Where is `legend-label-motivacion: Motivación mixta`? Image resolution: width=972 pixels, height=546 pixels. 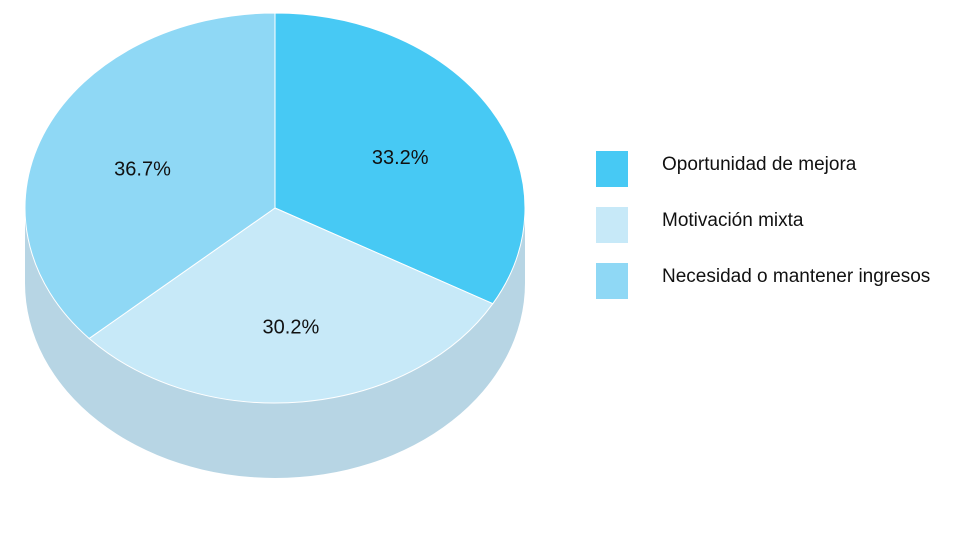 legend-label-motivacion: Motivación mixta is located at coordinates (733, 220).